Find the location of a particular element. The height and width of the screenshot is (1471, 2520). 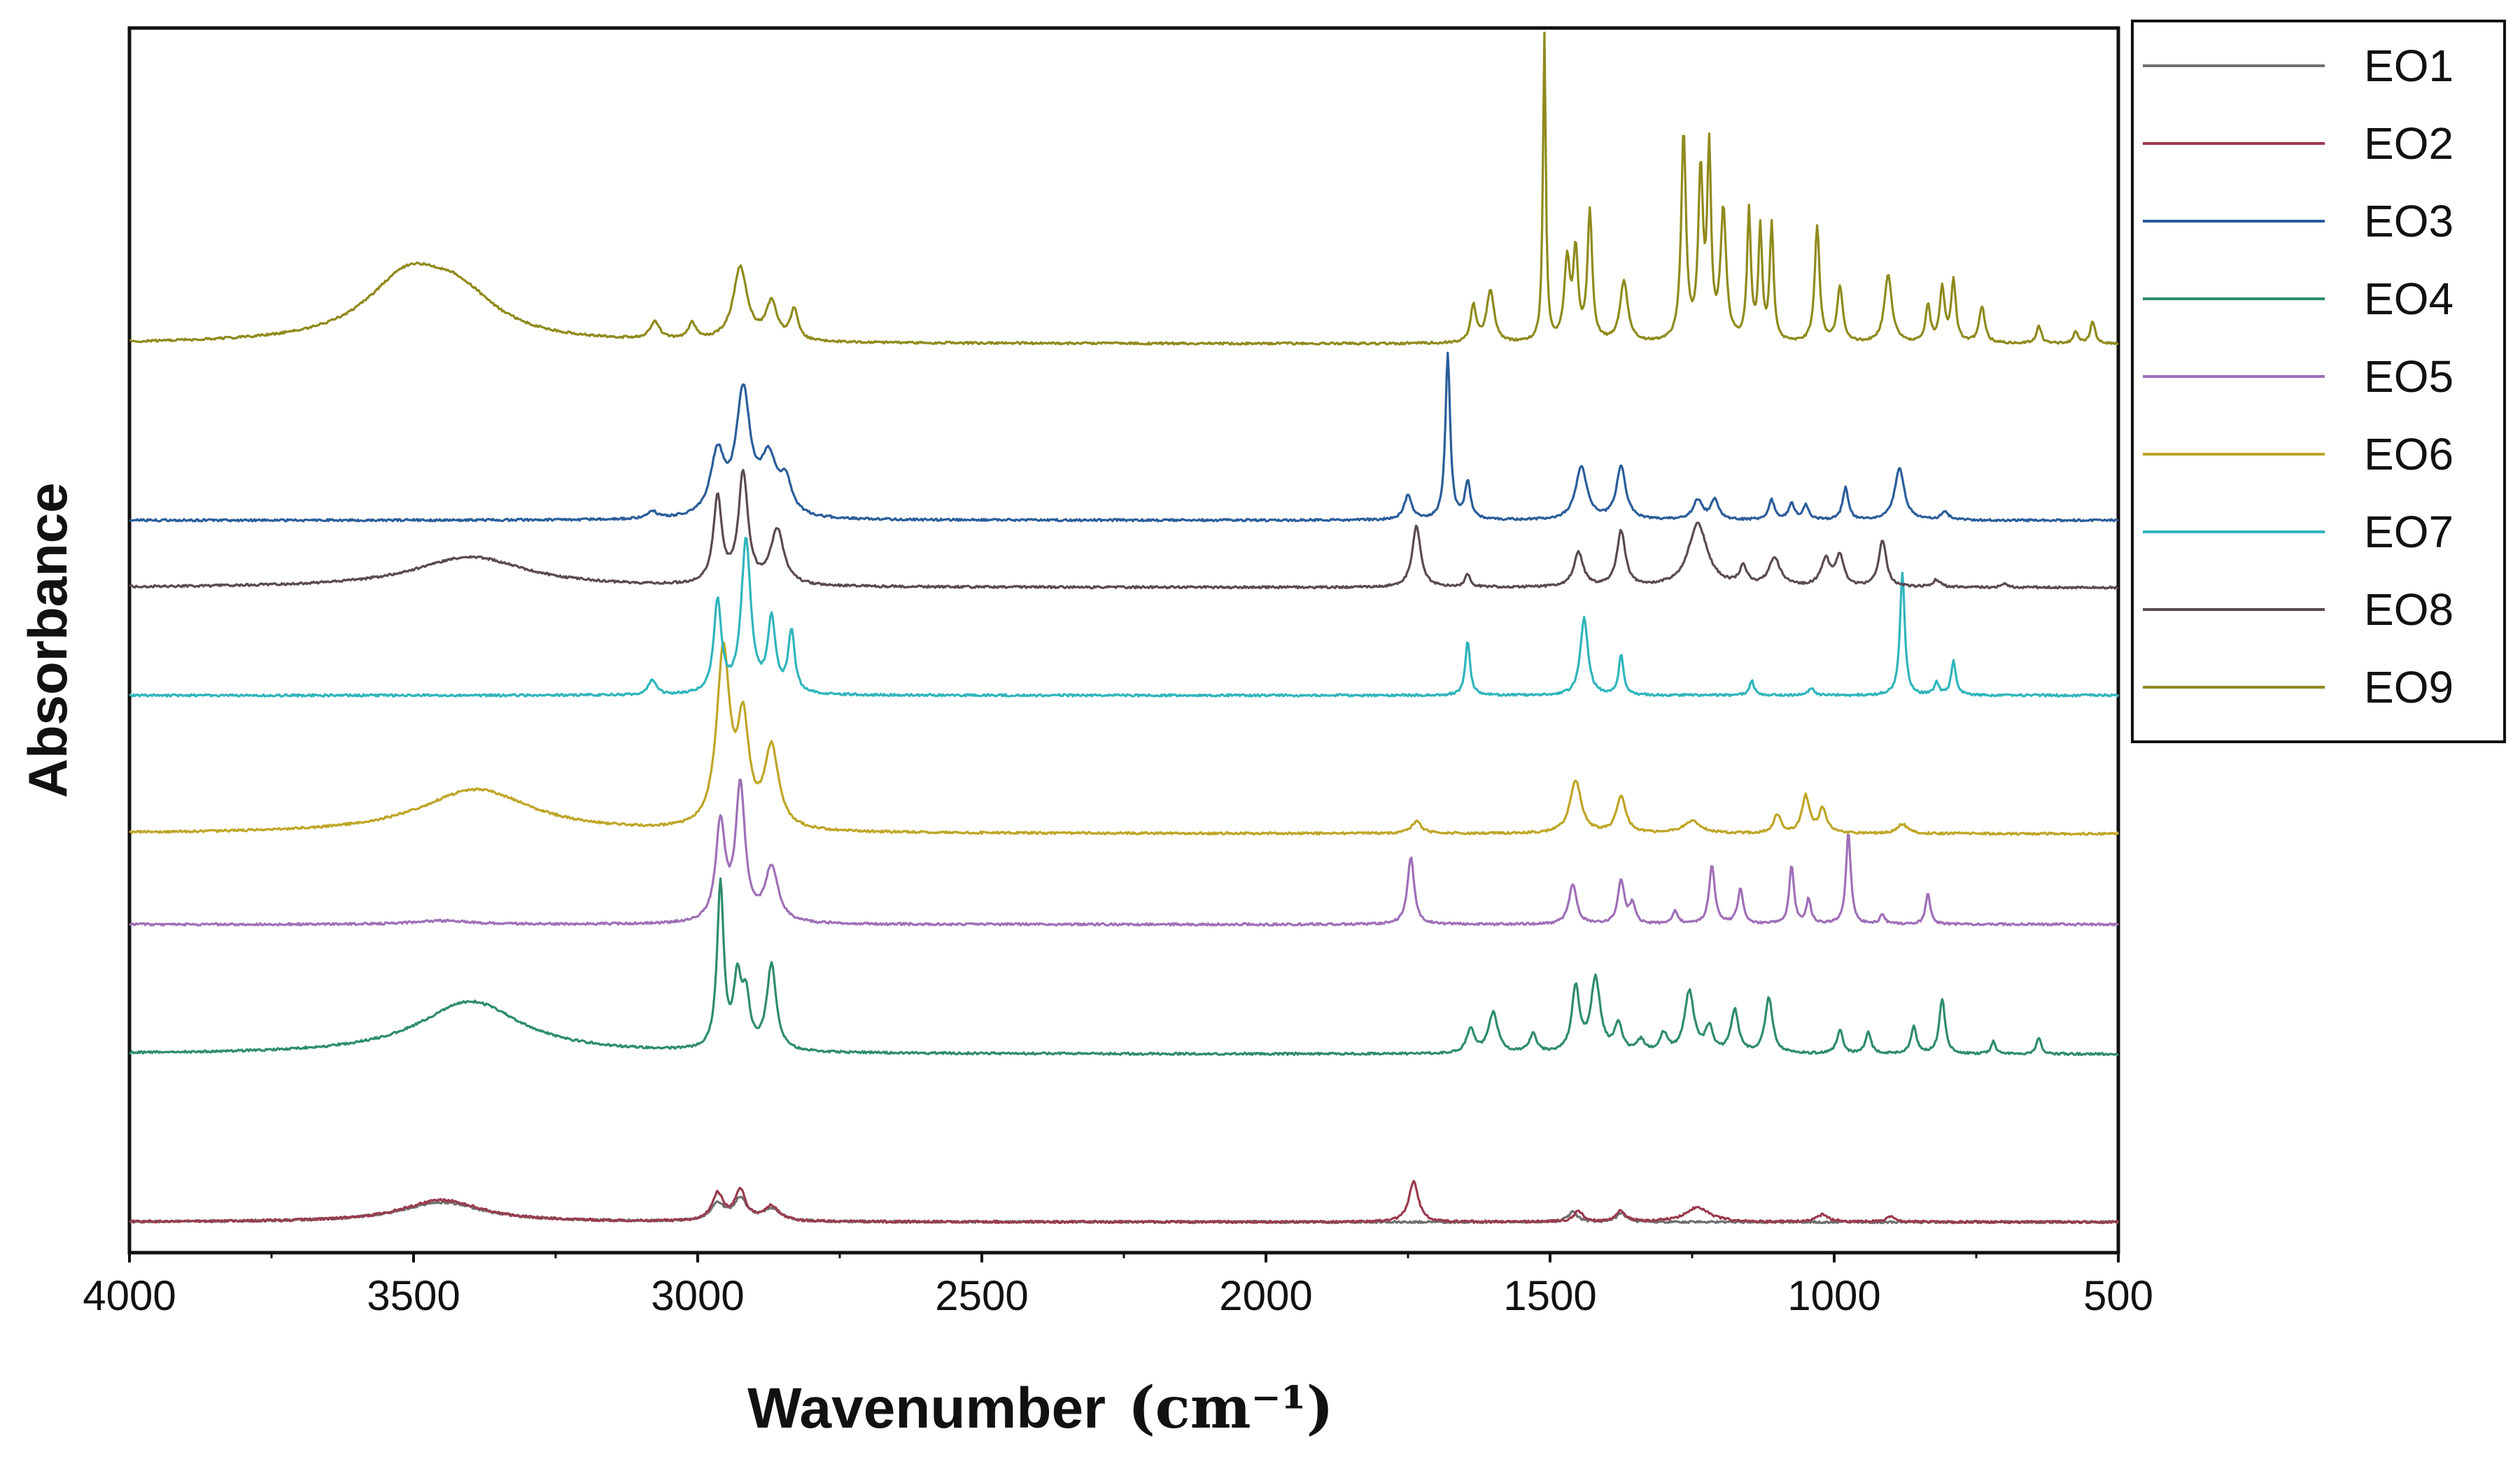

legend-label: EO2 is located at coordinates (2409, 143).